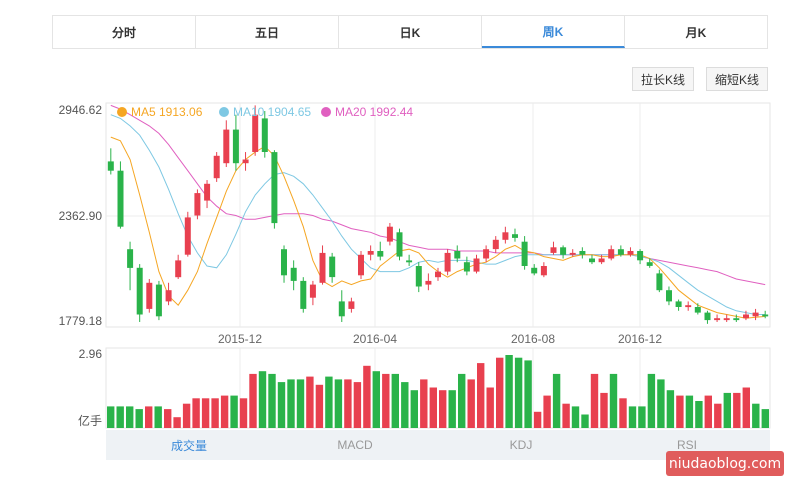  I want to click on legend-ma10-dot, so click(224, 112).